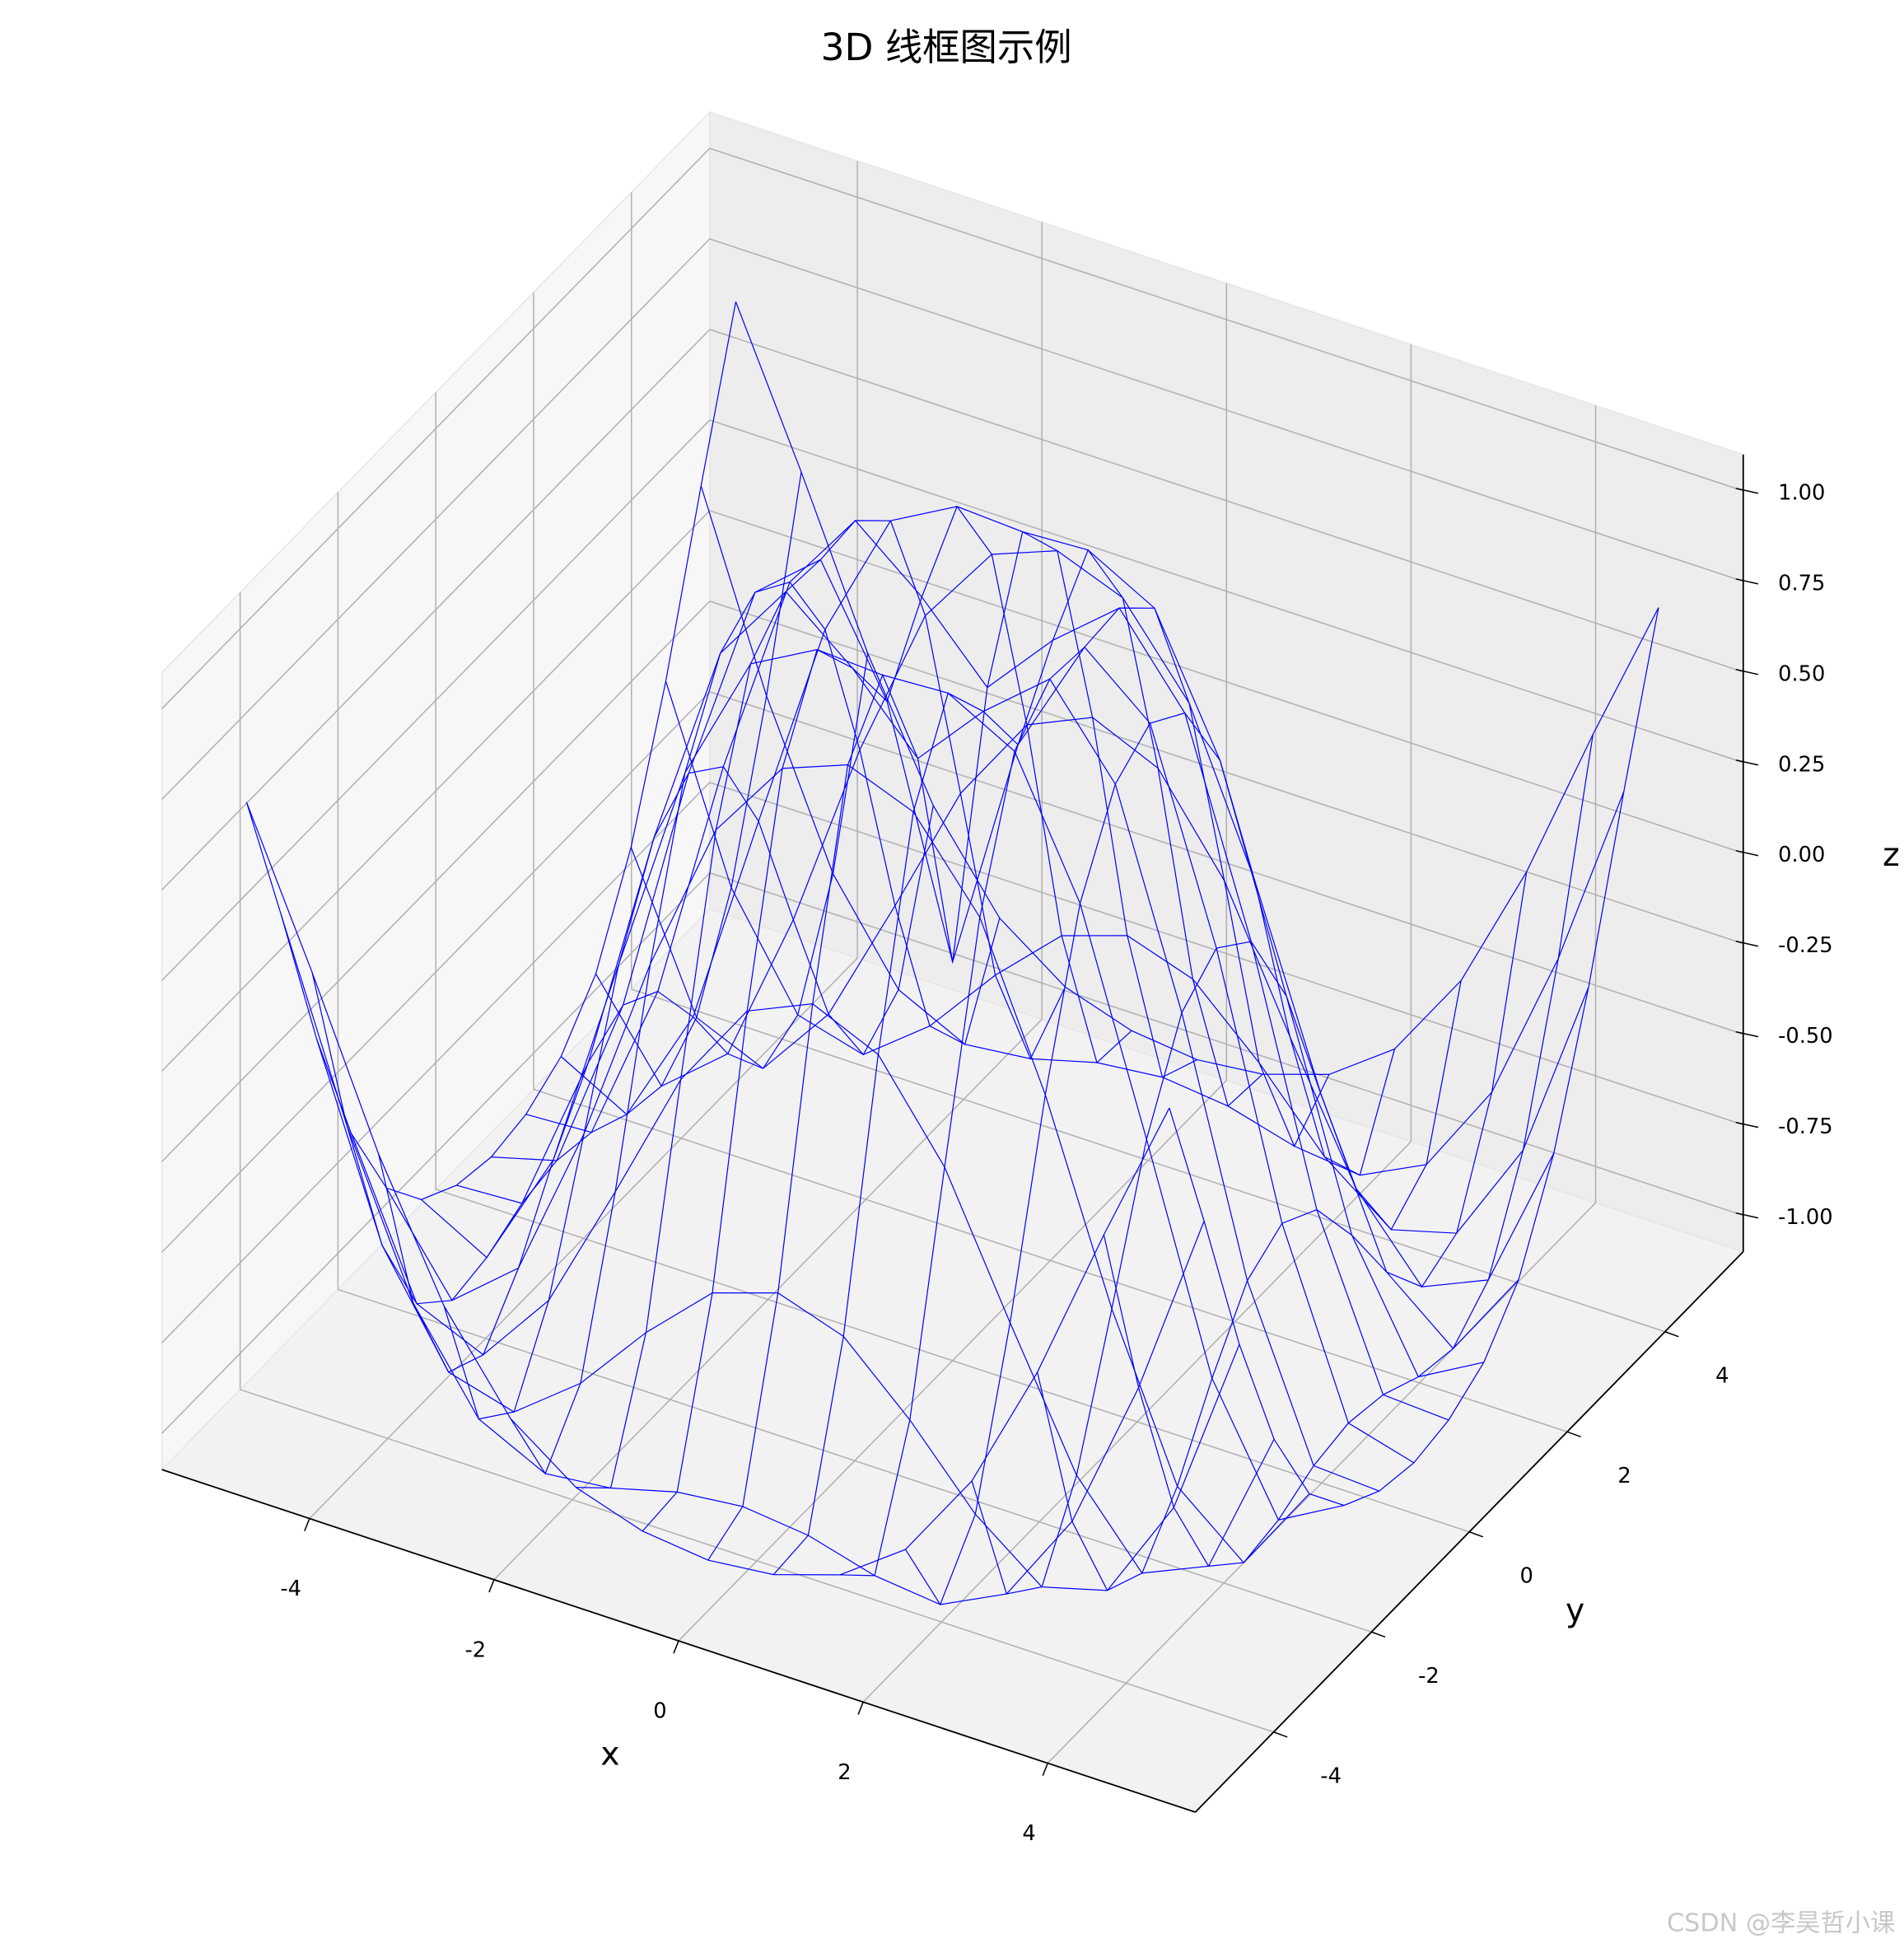  I want to click on x-tick-label: 0, so click(659, 1711).